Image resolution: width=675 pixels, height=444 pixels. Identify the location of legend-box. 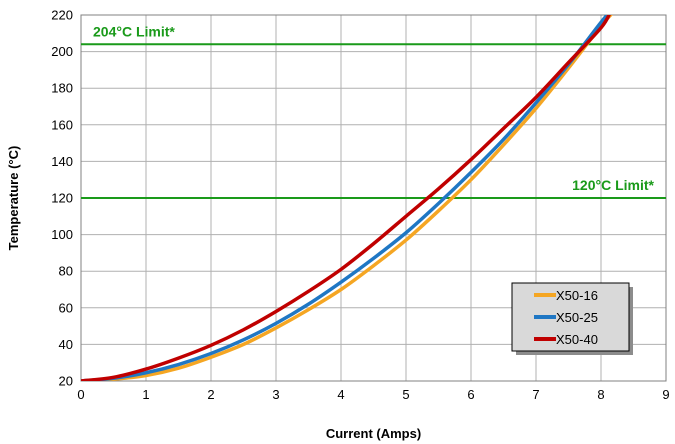
(570, 317).